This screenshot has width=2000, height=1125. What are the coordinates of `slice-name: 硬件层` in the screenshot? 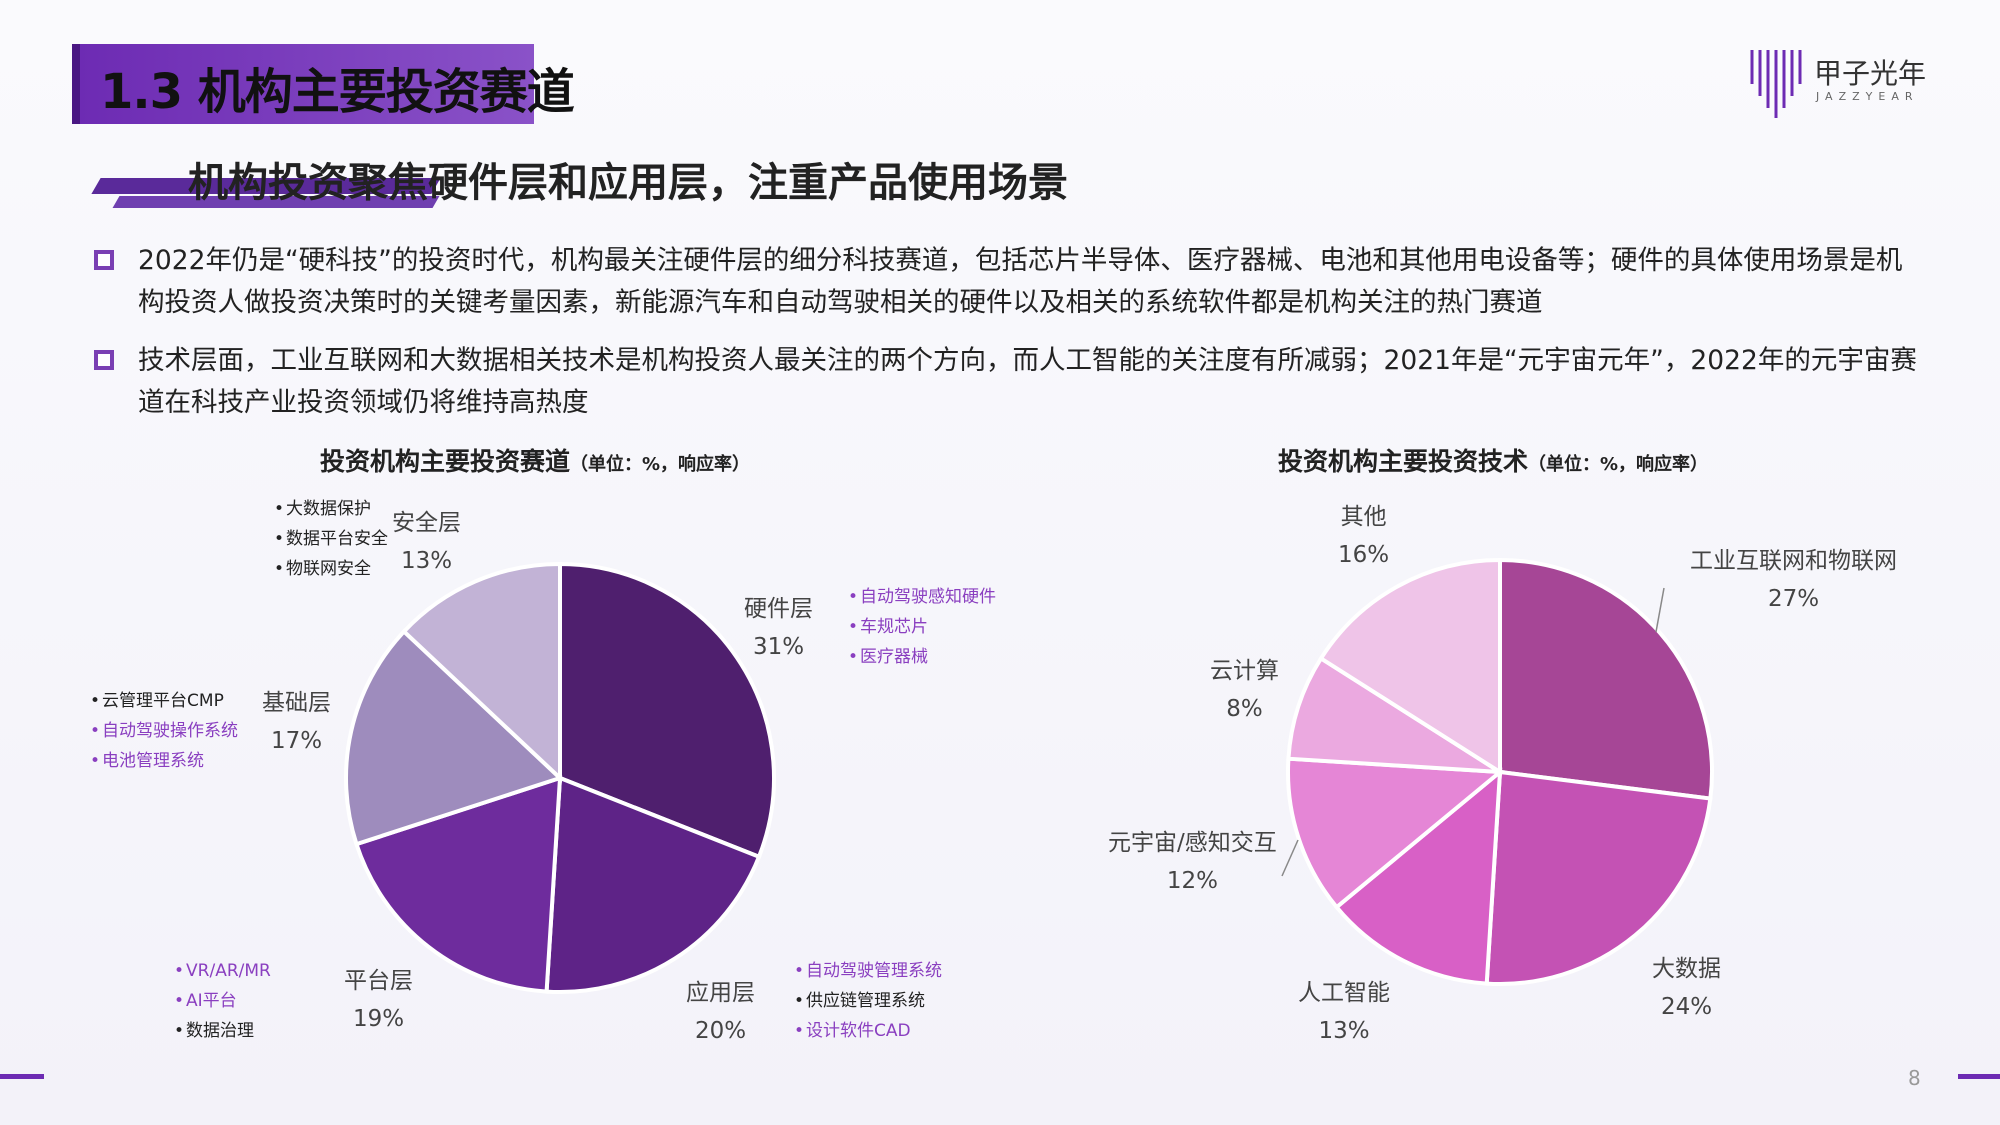 It's located at (778, 609).